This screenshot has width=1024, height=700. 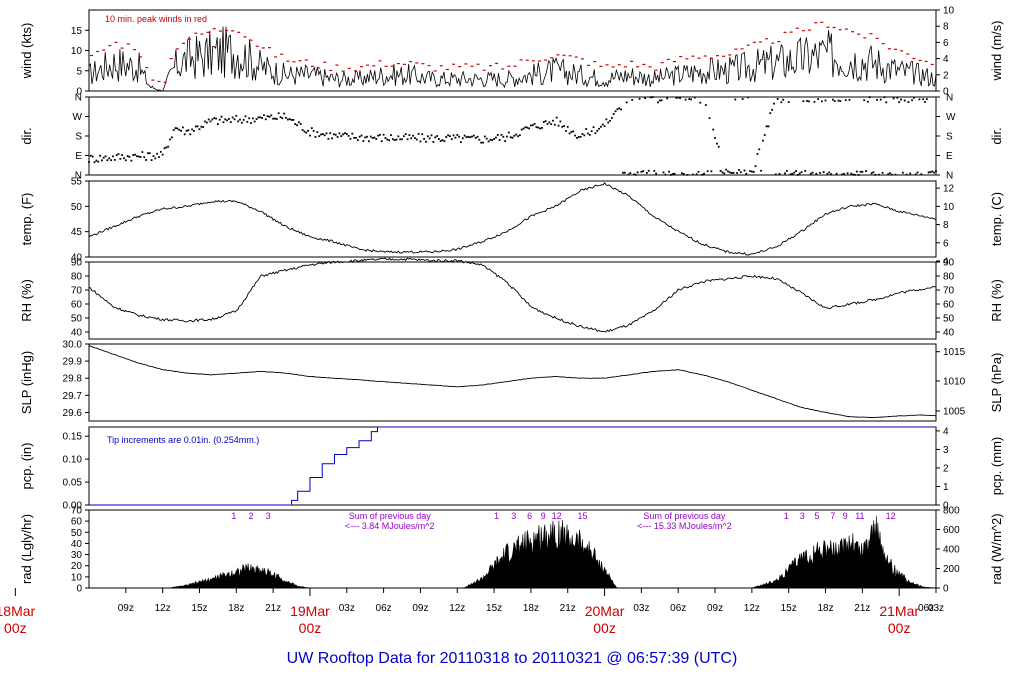 I want to click on radiation-note: <--- 3.84 MJoules/m^2, so click(x=390, y=526).